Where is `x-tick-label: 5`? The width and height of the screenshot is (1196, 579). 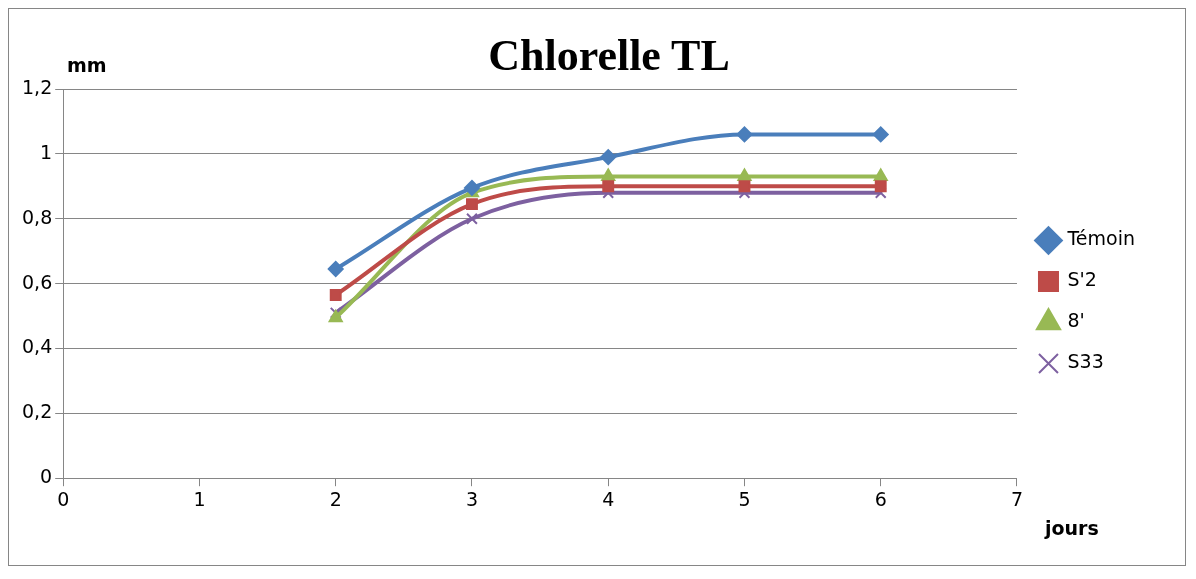 x-tick-label: 5 is located at coordinates (744, 498).